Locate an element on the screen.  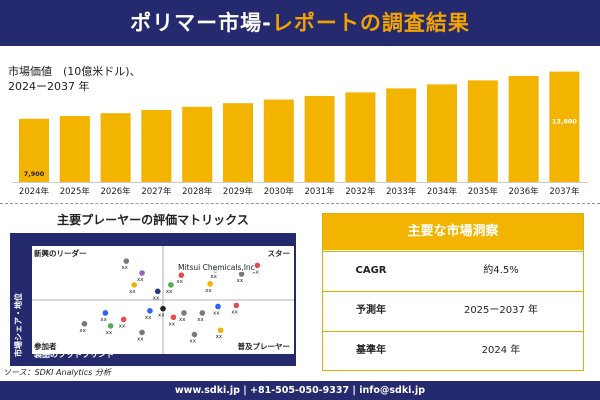
insight-label: CAGR is located at coordinates (371, 270).